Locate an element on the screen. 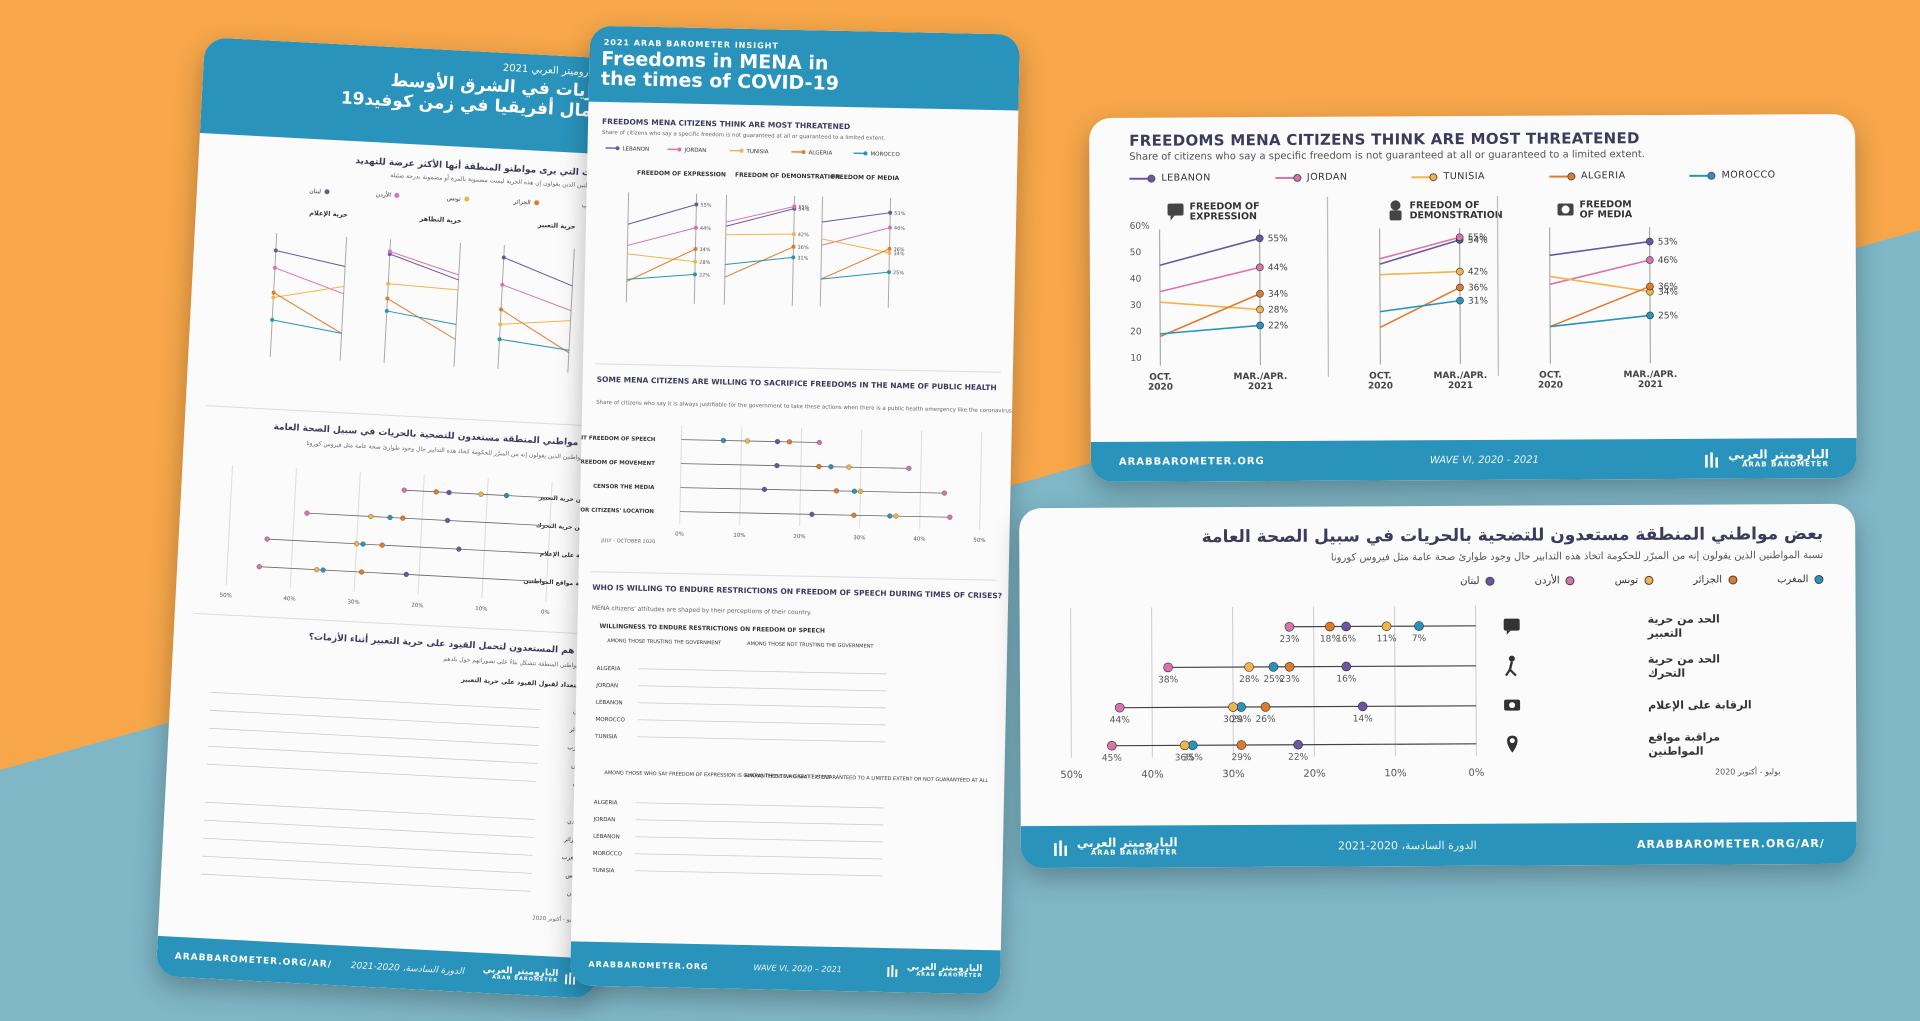 The width and height of the screenshot is (1920, 1021). panel-title: حرية التعبير is located at coordinates (556, 226).